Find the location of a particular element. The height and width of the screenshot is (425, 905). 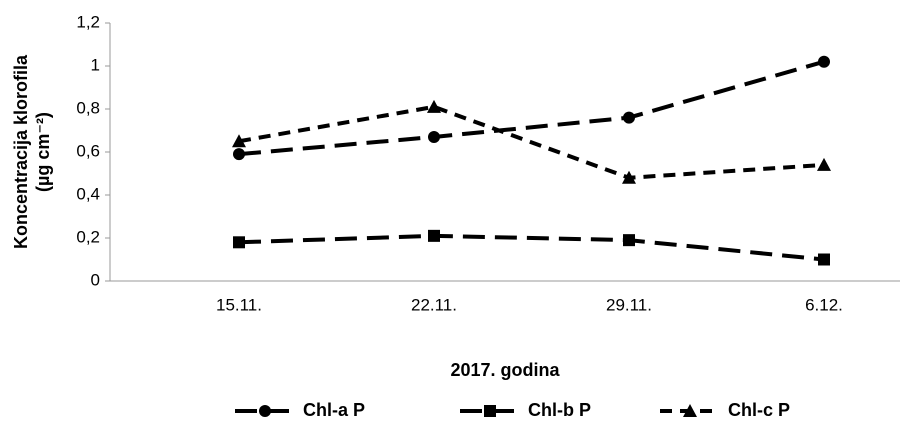

x-tick-label: 6.12. is located at coordinates (824, 304).